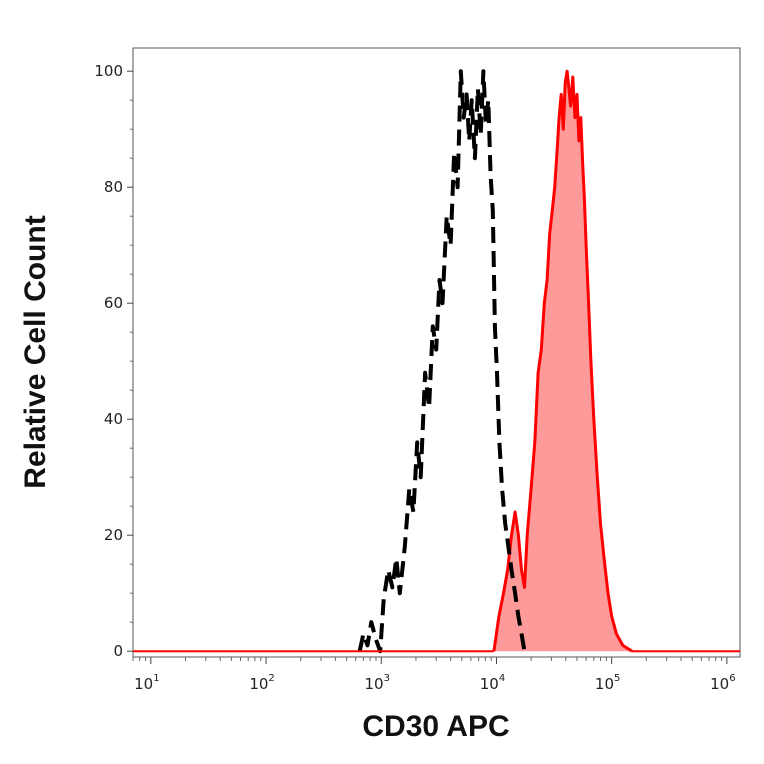 The width and height of the screenshot is (764, 764). Describe the element at coordinates (118, 651) in the screenshot. I see `y-tick-label: 0` at that location.